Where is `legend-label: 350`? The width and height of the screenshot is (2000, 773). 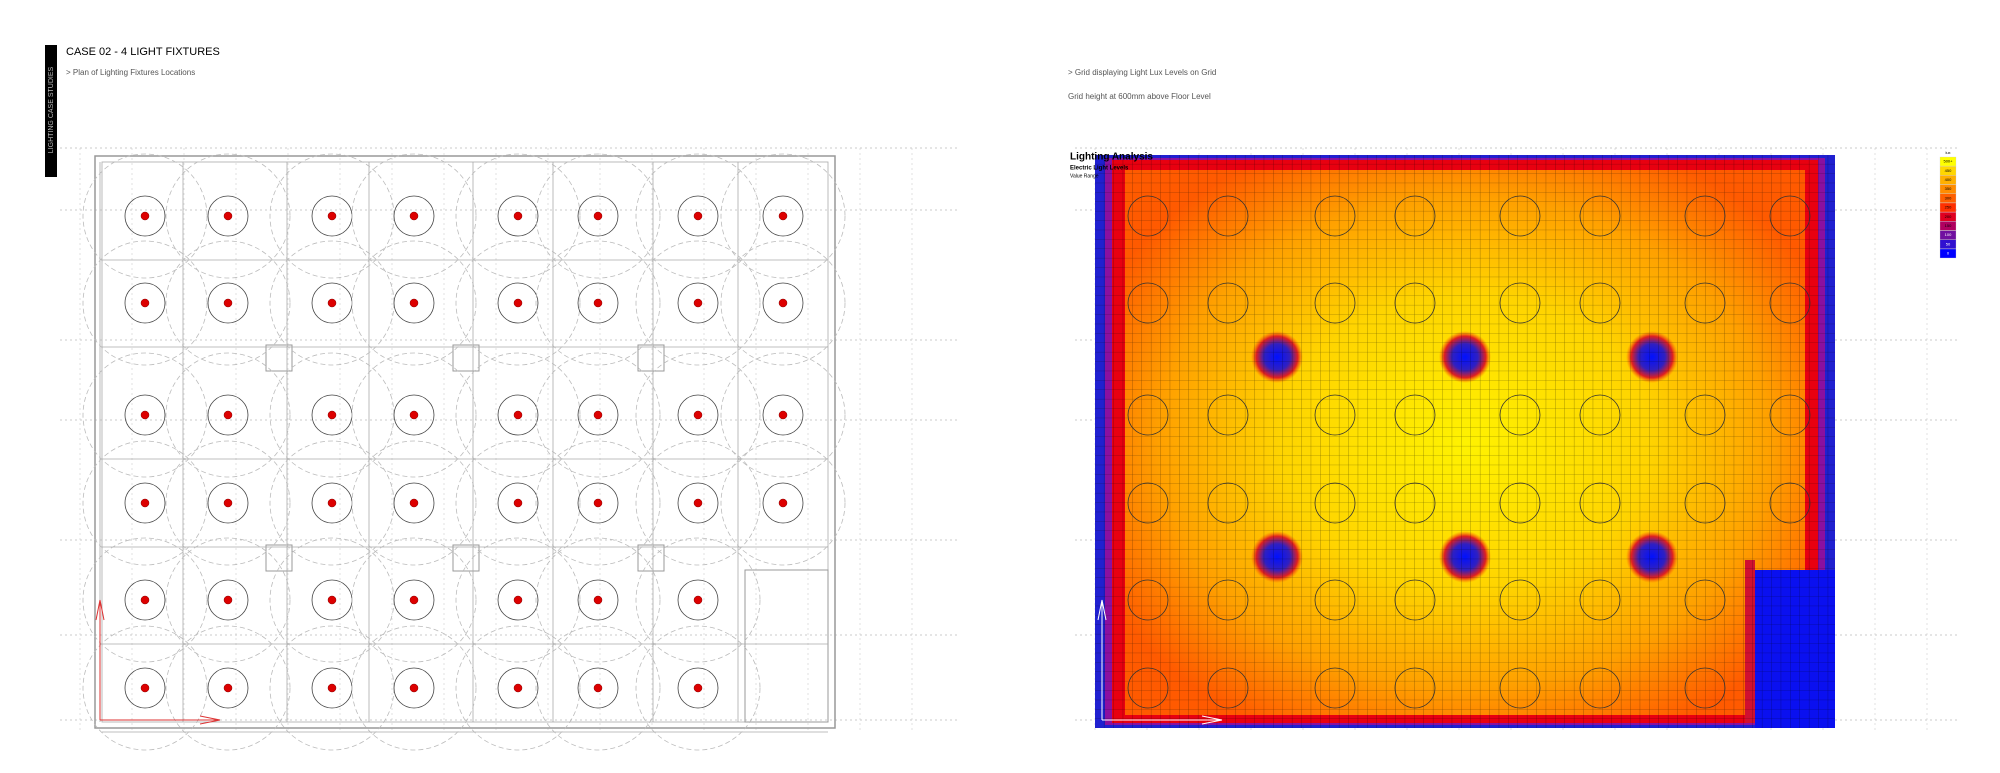 legend-label: 350 is located at coordinates (1948, 188).